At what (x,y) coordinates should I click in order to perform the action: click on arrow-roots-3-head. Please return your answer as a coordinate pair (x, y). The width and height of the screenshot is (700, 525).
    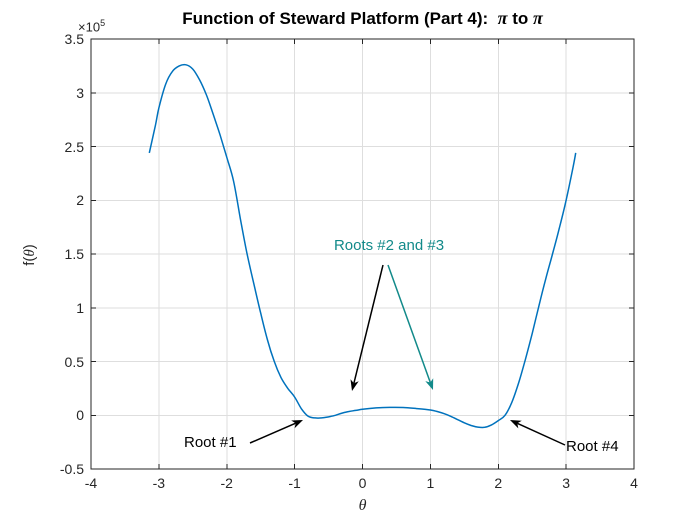
    Looking at the image, I should click on (429, 384).